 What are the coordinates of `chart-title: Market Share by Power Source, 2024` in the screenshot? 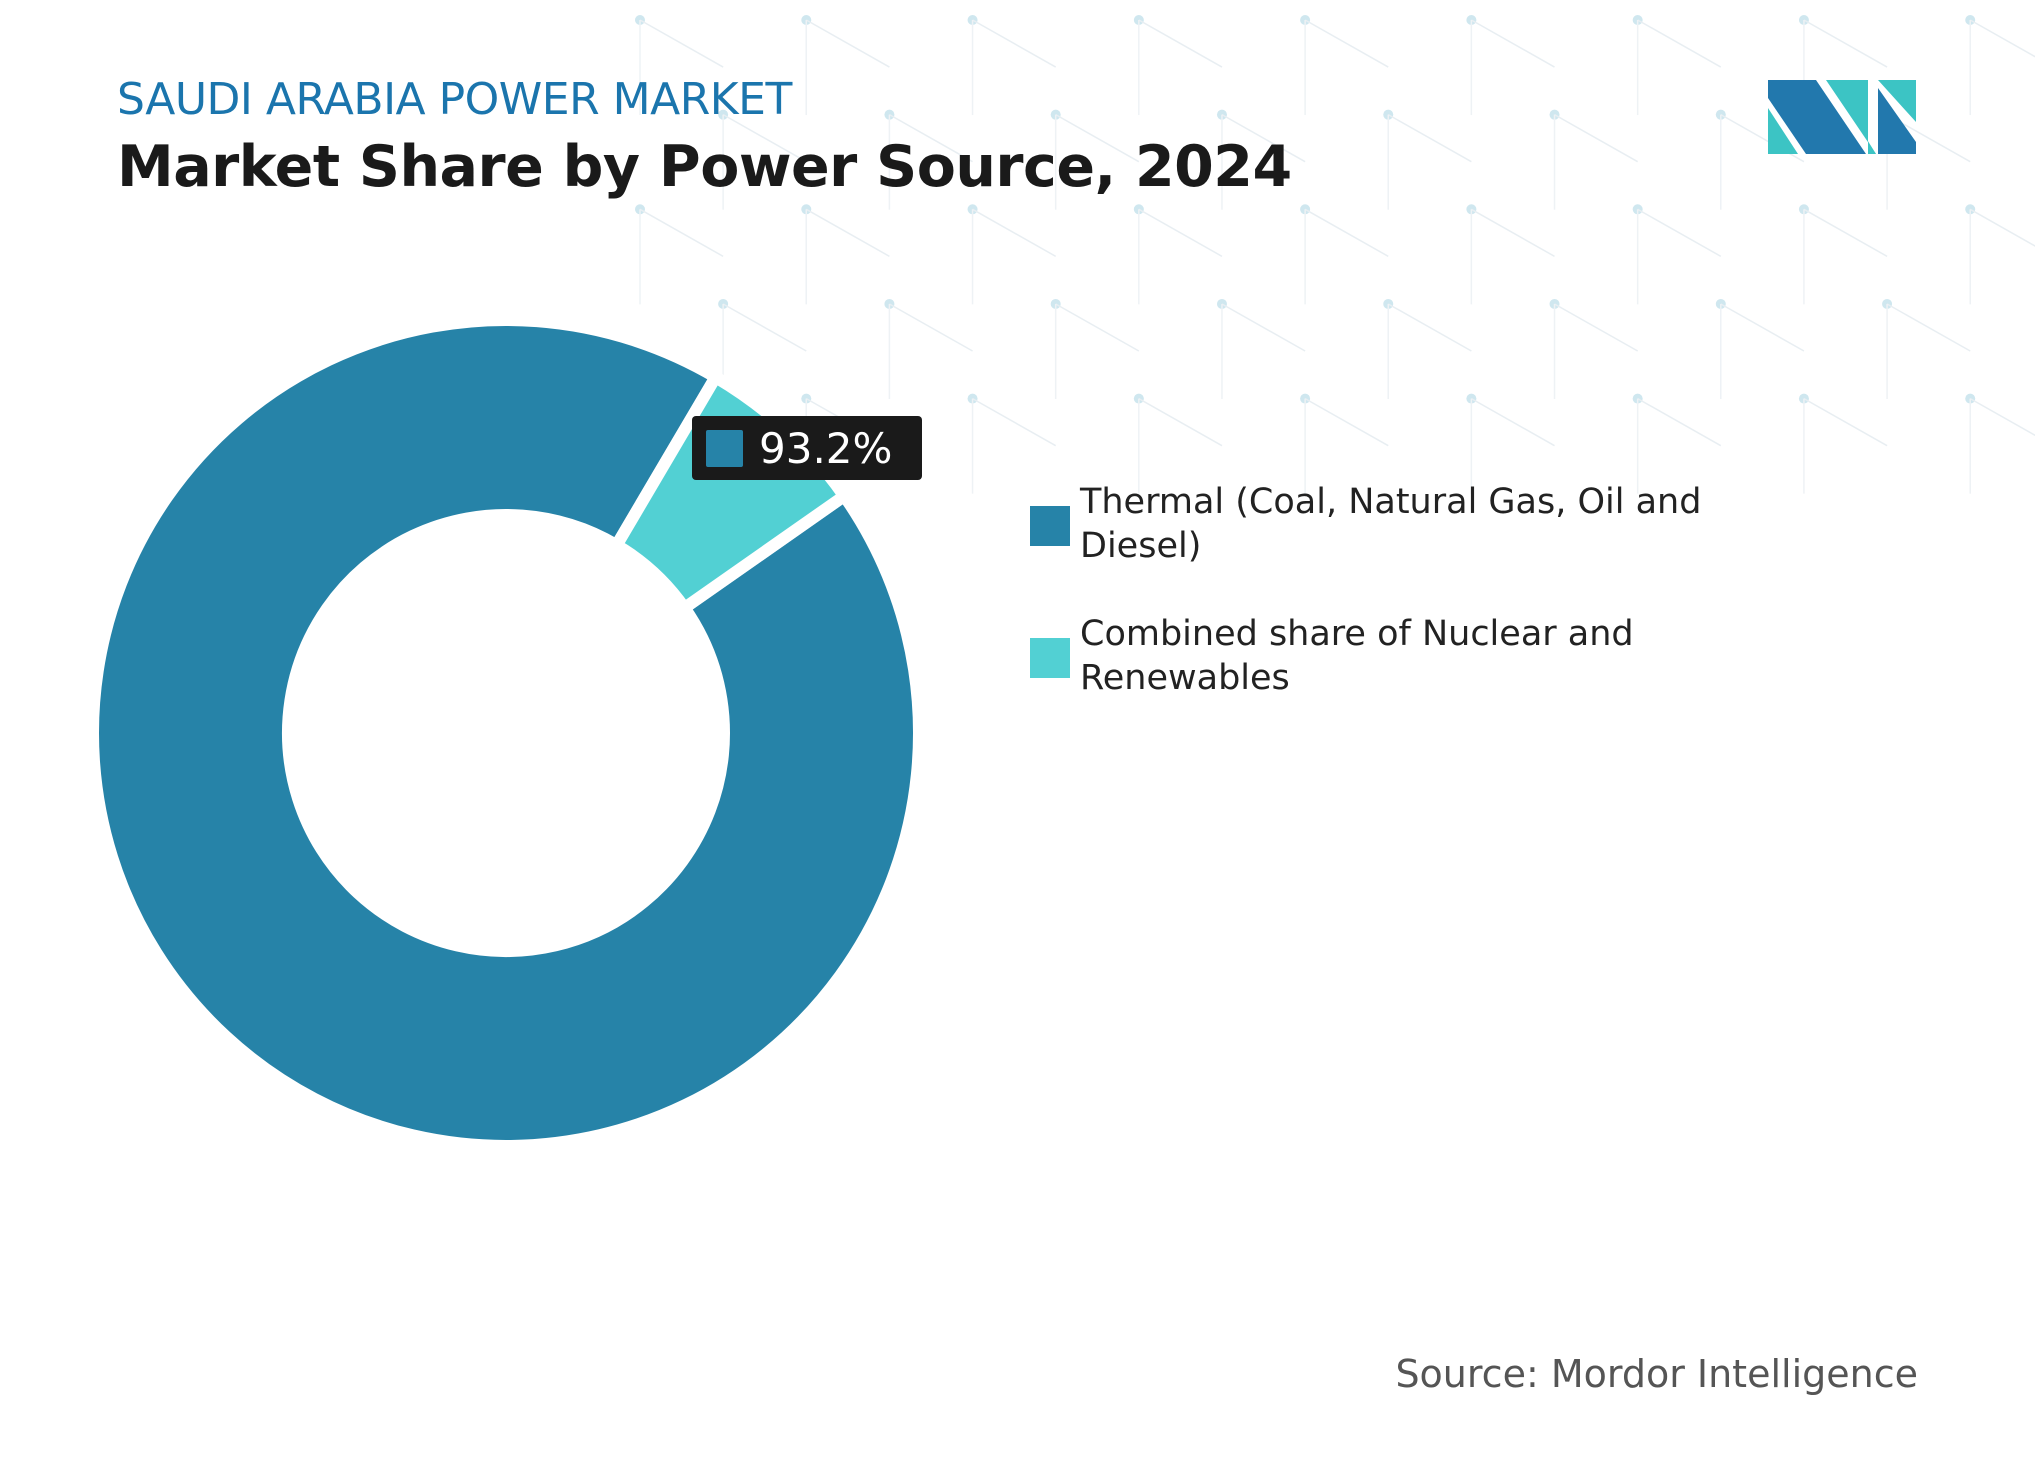 It's located at (704, 167).